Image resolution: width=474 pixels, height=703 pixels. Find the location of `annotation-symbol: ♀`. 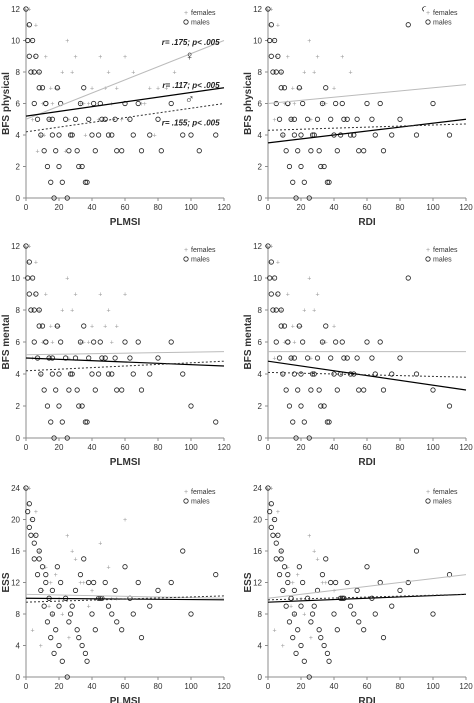

annotation-symbol: ♀ is located at coordinates (190, 55).